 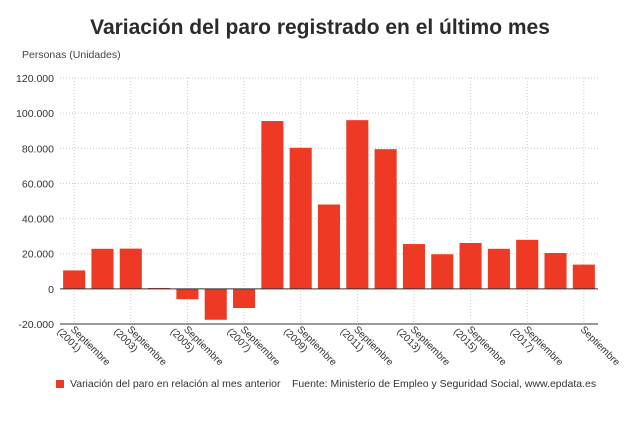 I want to click on y-tick-label: 100.000, so click(x=35, y=114).